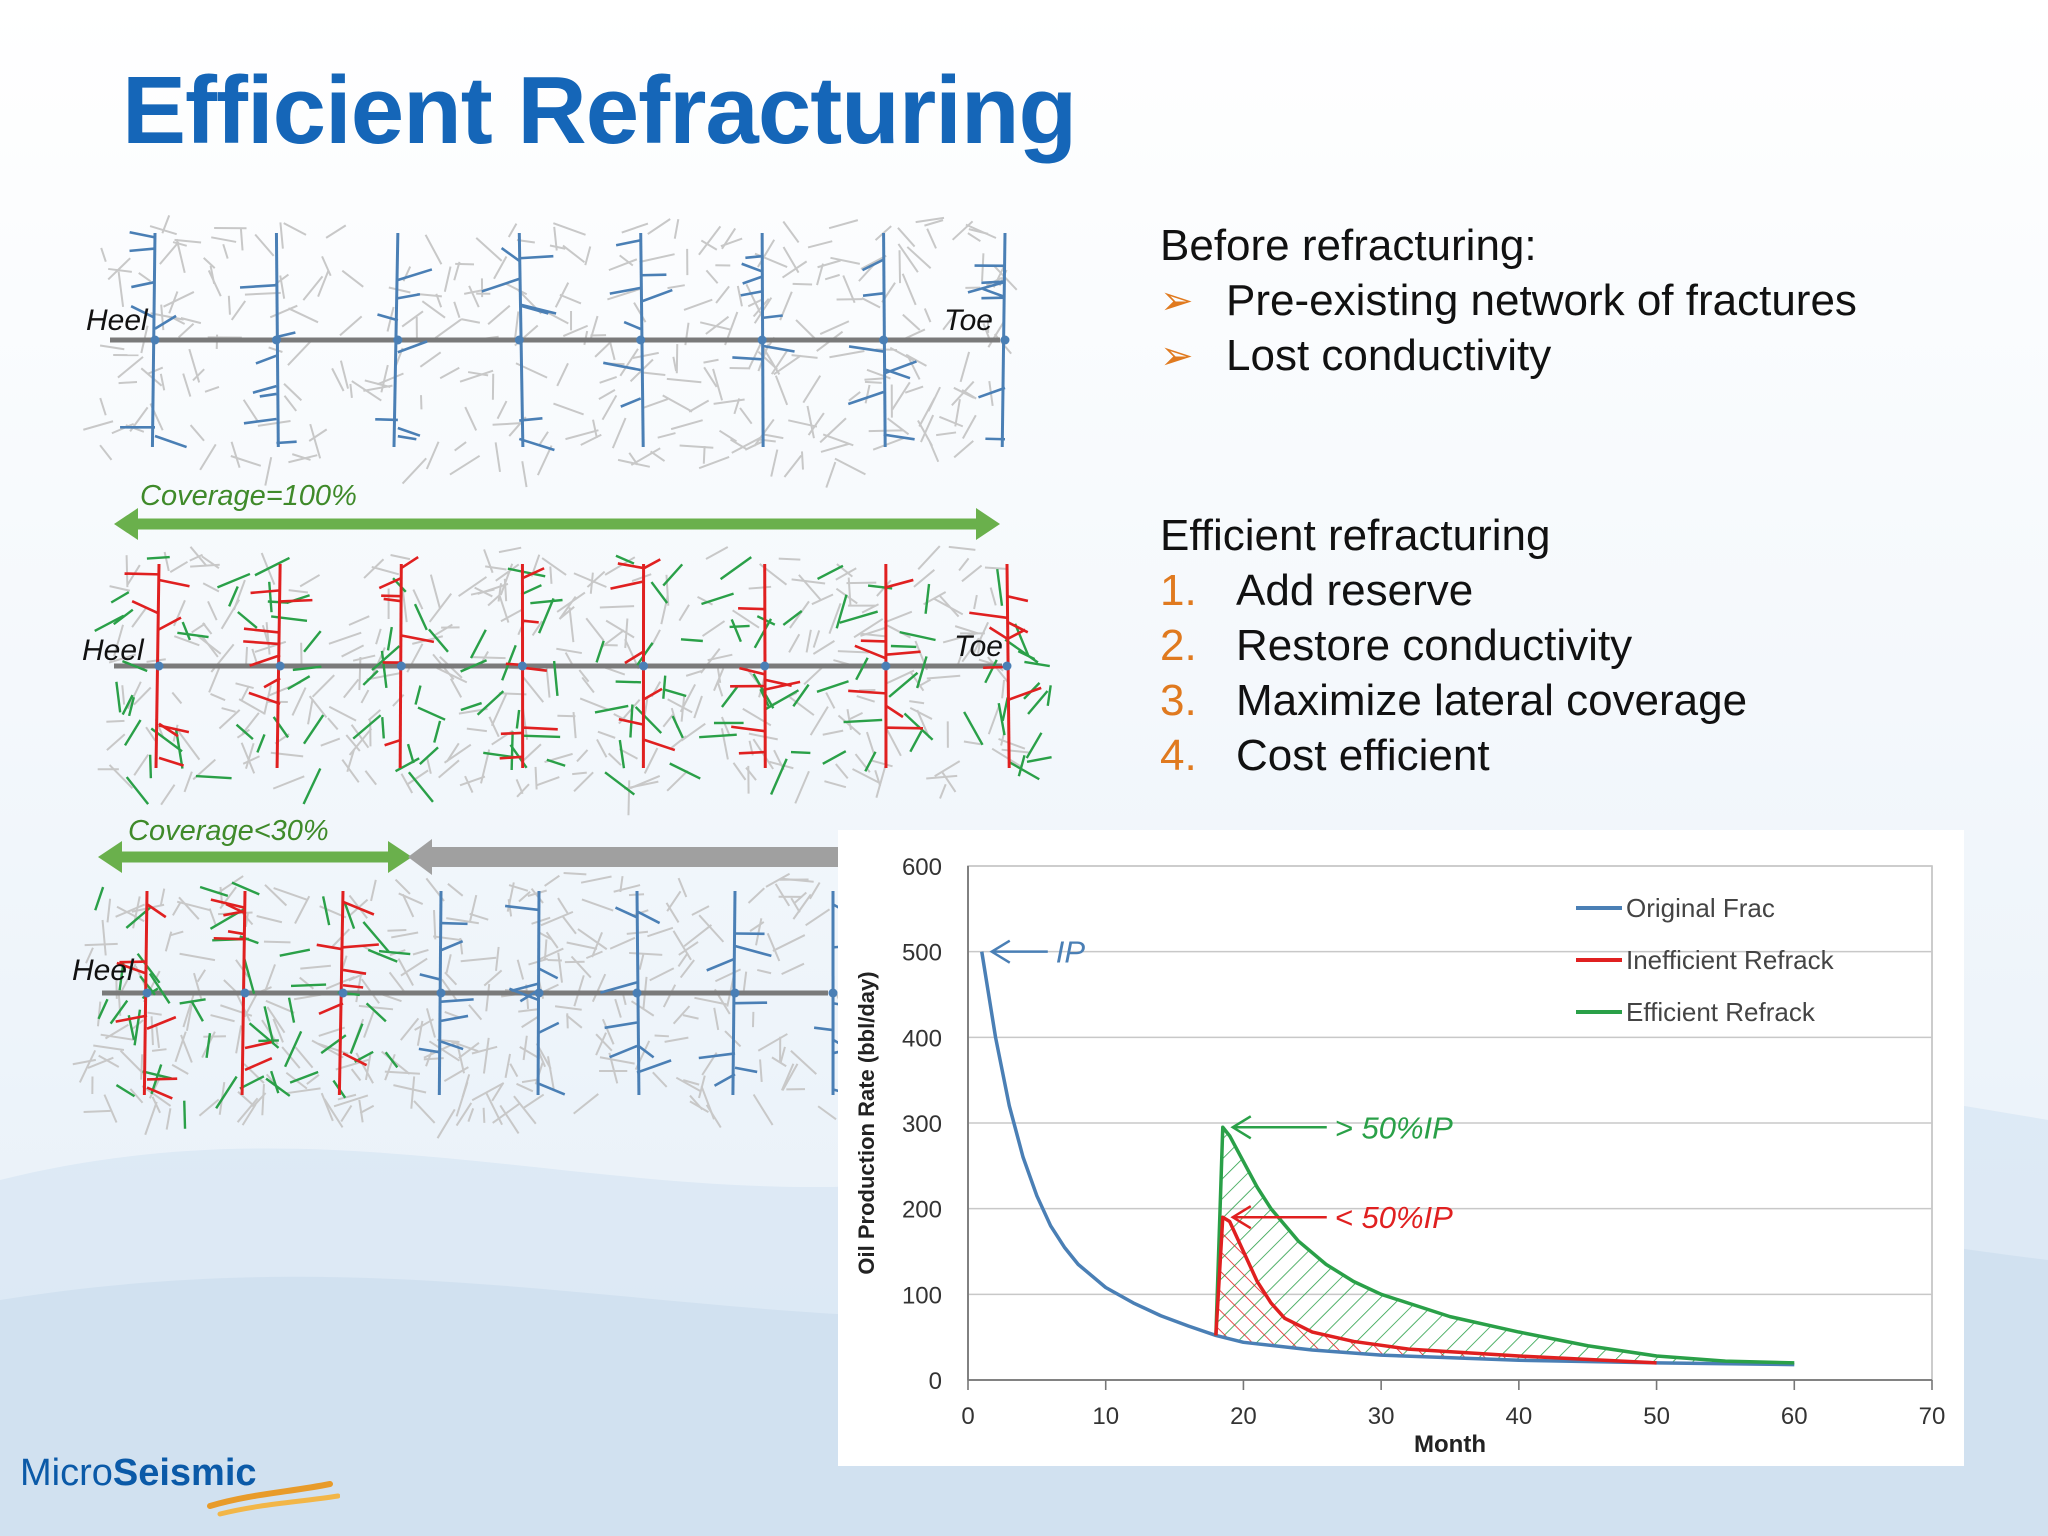 The image size is (2048, 1536). I want to click on coverage-arrow-remaining, so click(623, 857).